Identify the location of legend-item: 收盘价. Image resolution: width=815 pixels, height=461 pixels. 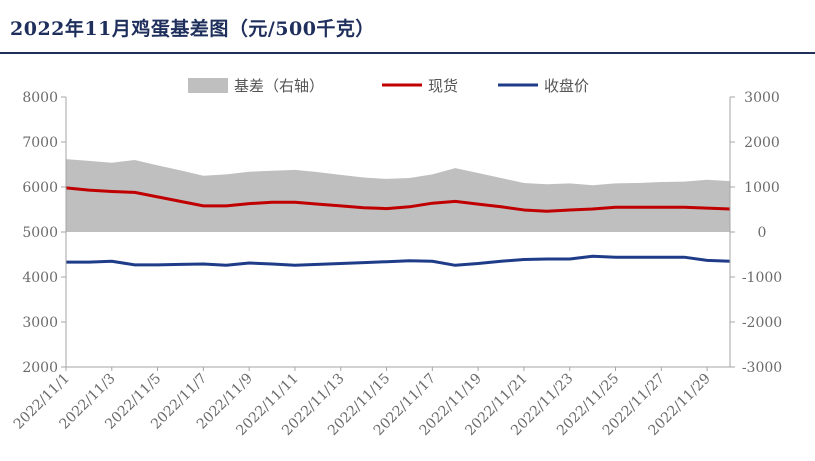
(543, 86).